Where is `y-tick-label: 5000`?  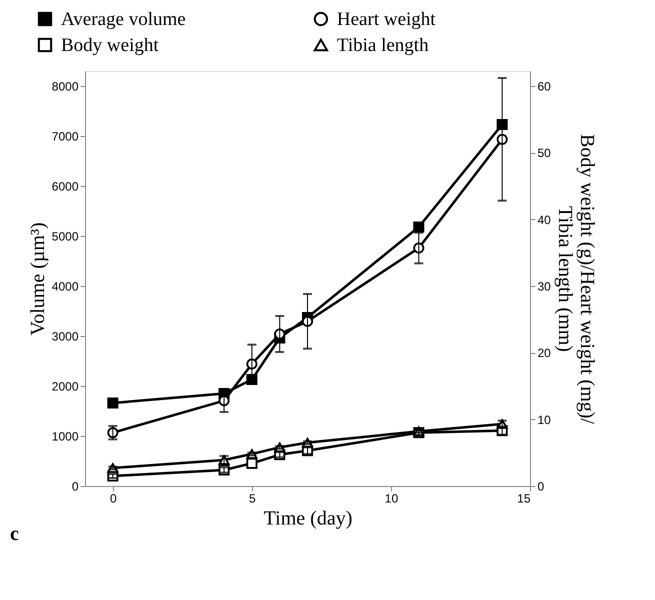
y-tick-label: 5000 is located at coordinates (65, 237).